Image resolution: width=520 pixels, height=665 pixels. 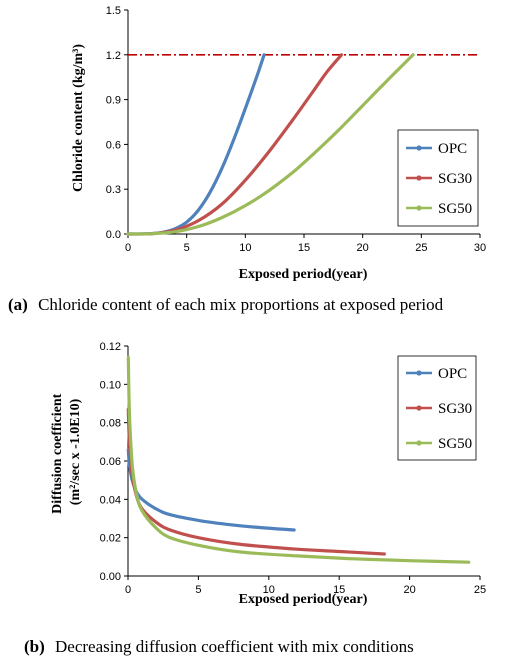 What do you see at coordinates (78, 118) in the screenshot?
I see `y-axis-title: Chloride content (kg/m³)` at bounding box center [78, 118].